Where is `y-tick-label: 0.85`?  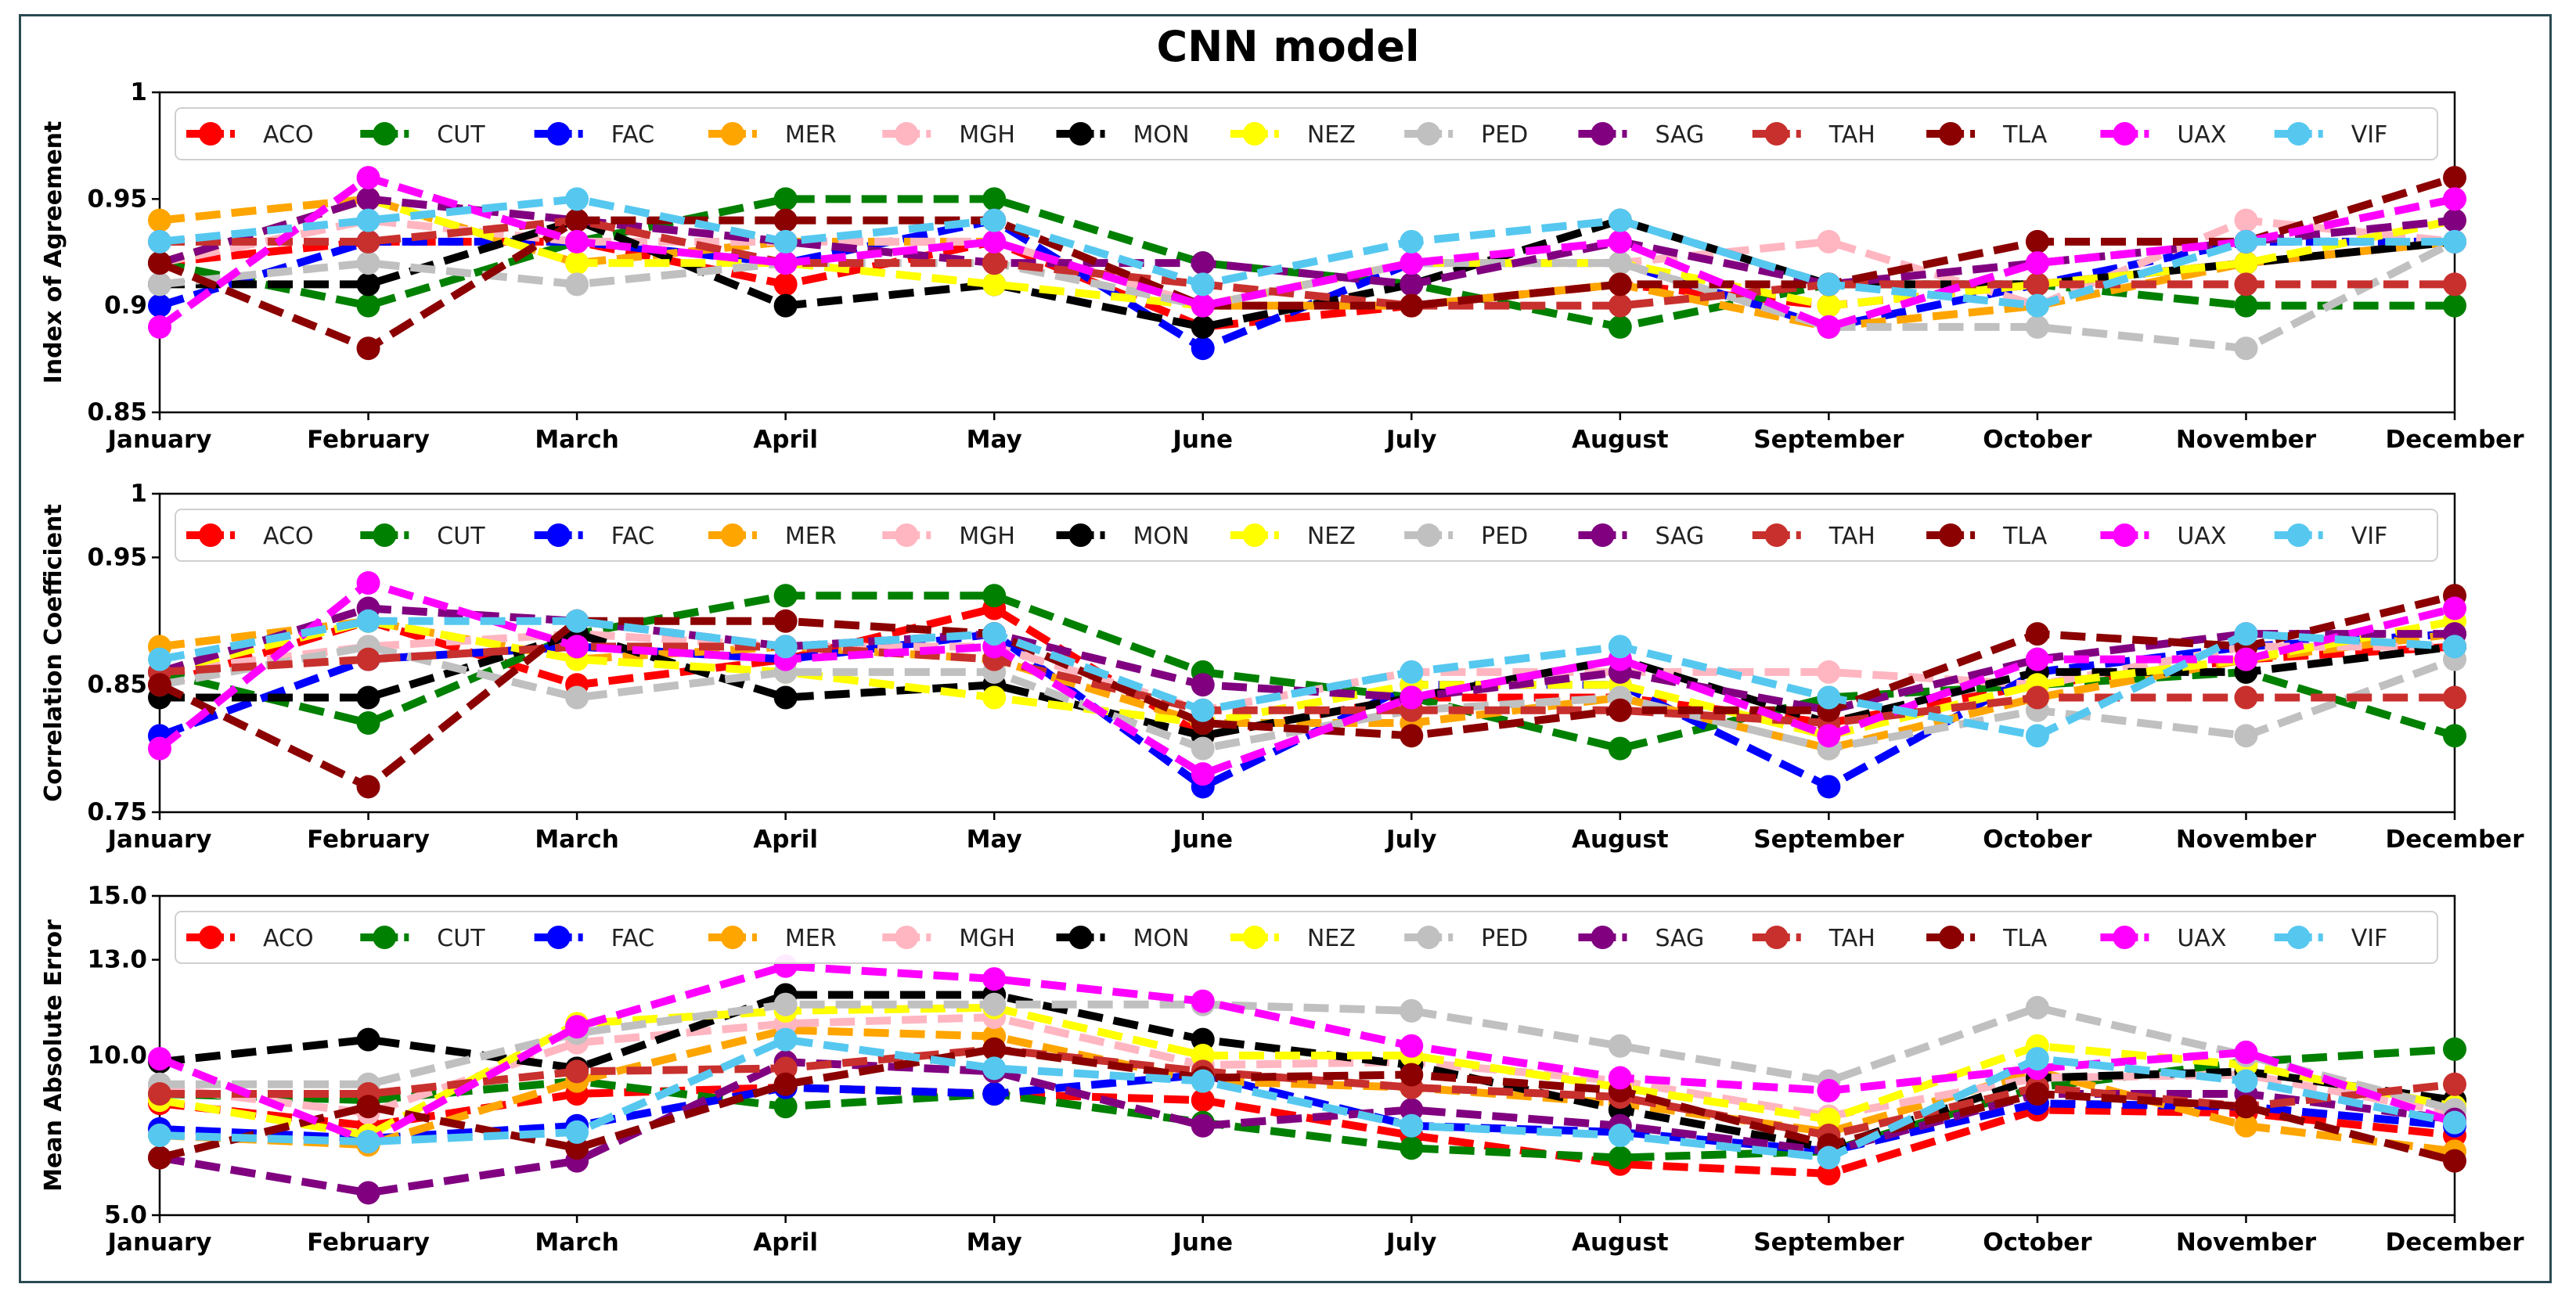
y-tick-label: 0.85 is located at coordinates (118, 412).